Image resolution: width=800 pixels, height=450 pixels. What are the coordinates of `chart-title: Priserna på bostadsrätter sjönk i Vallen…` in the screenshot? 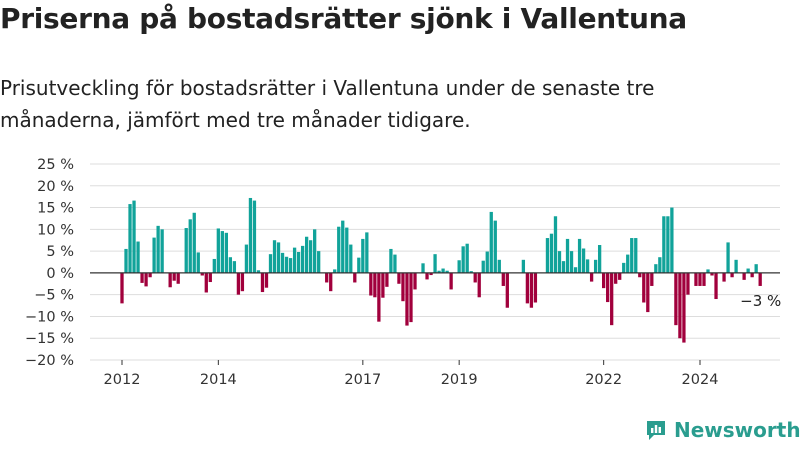 It's located at (343, 18).